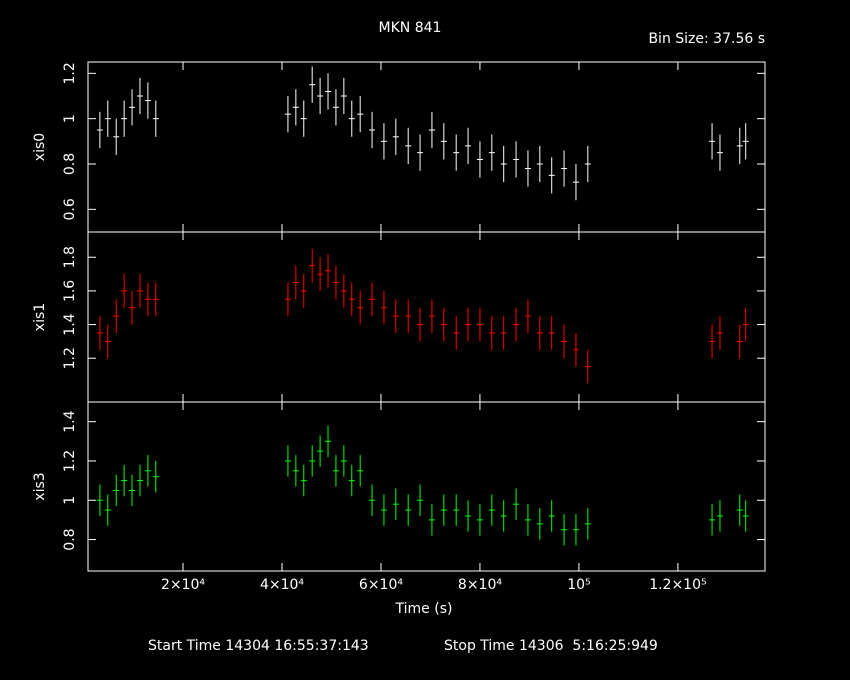  Describe the element at coordinates (40, 317) in the screenshot. I see `y-axis-label: xis1` at that location.